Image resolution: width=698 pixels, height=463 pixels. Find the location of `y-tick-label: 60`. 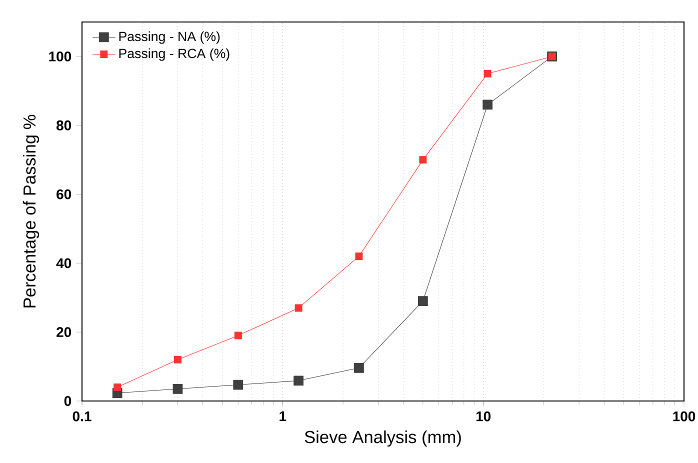

y-tick-label: 60 is located at coordinates (64, 194).